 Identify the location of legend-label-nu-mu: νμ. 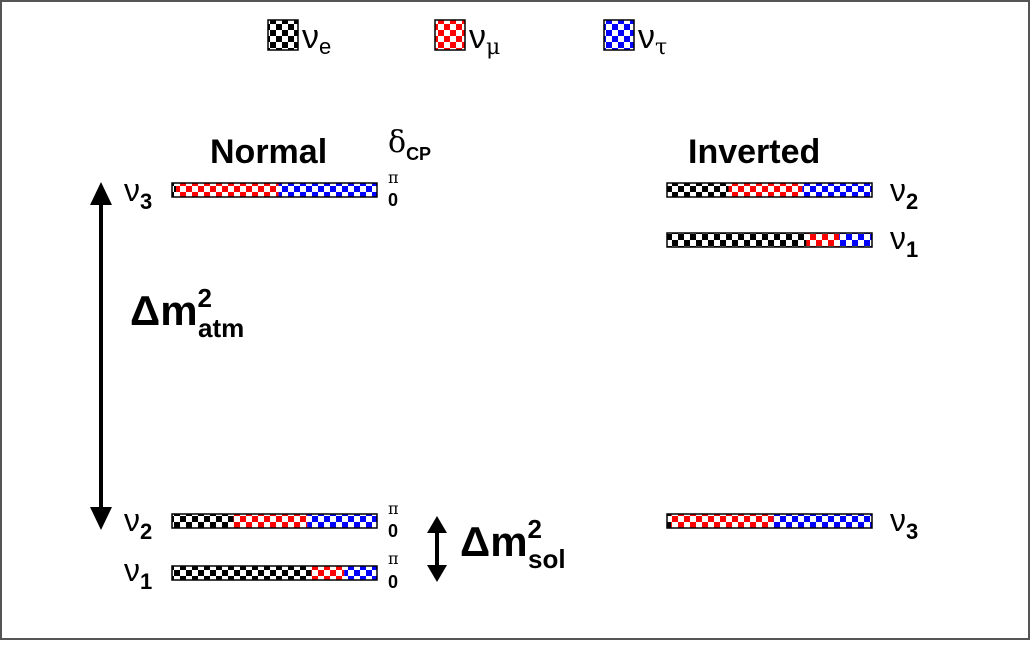
(484, 39).